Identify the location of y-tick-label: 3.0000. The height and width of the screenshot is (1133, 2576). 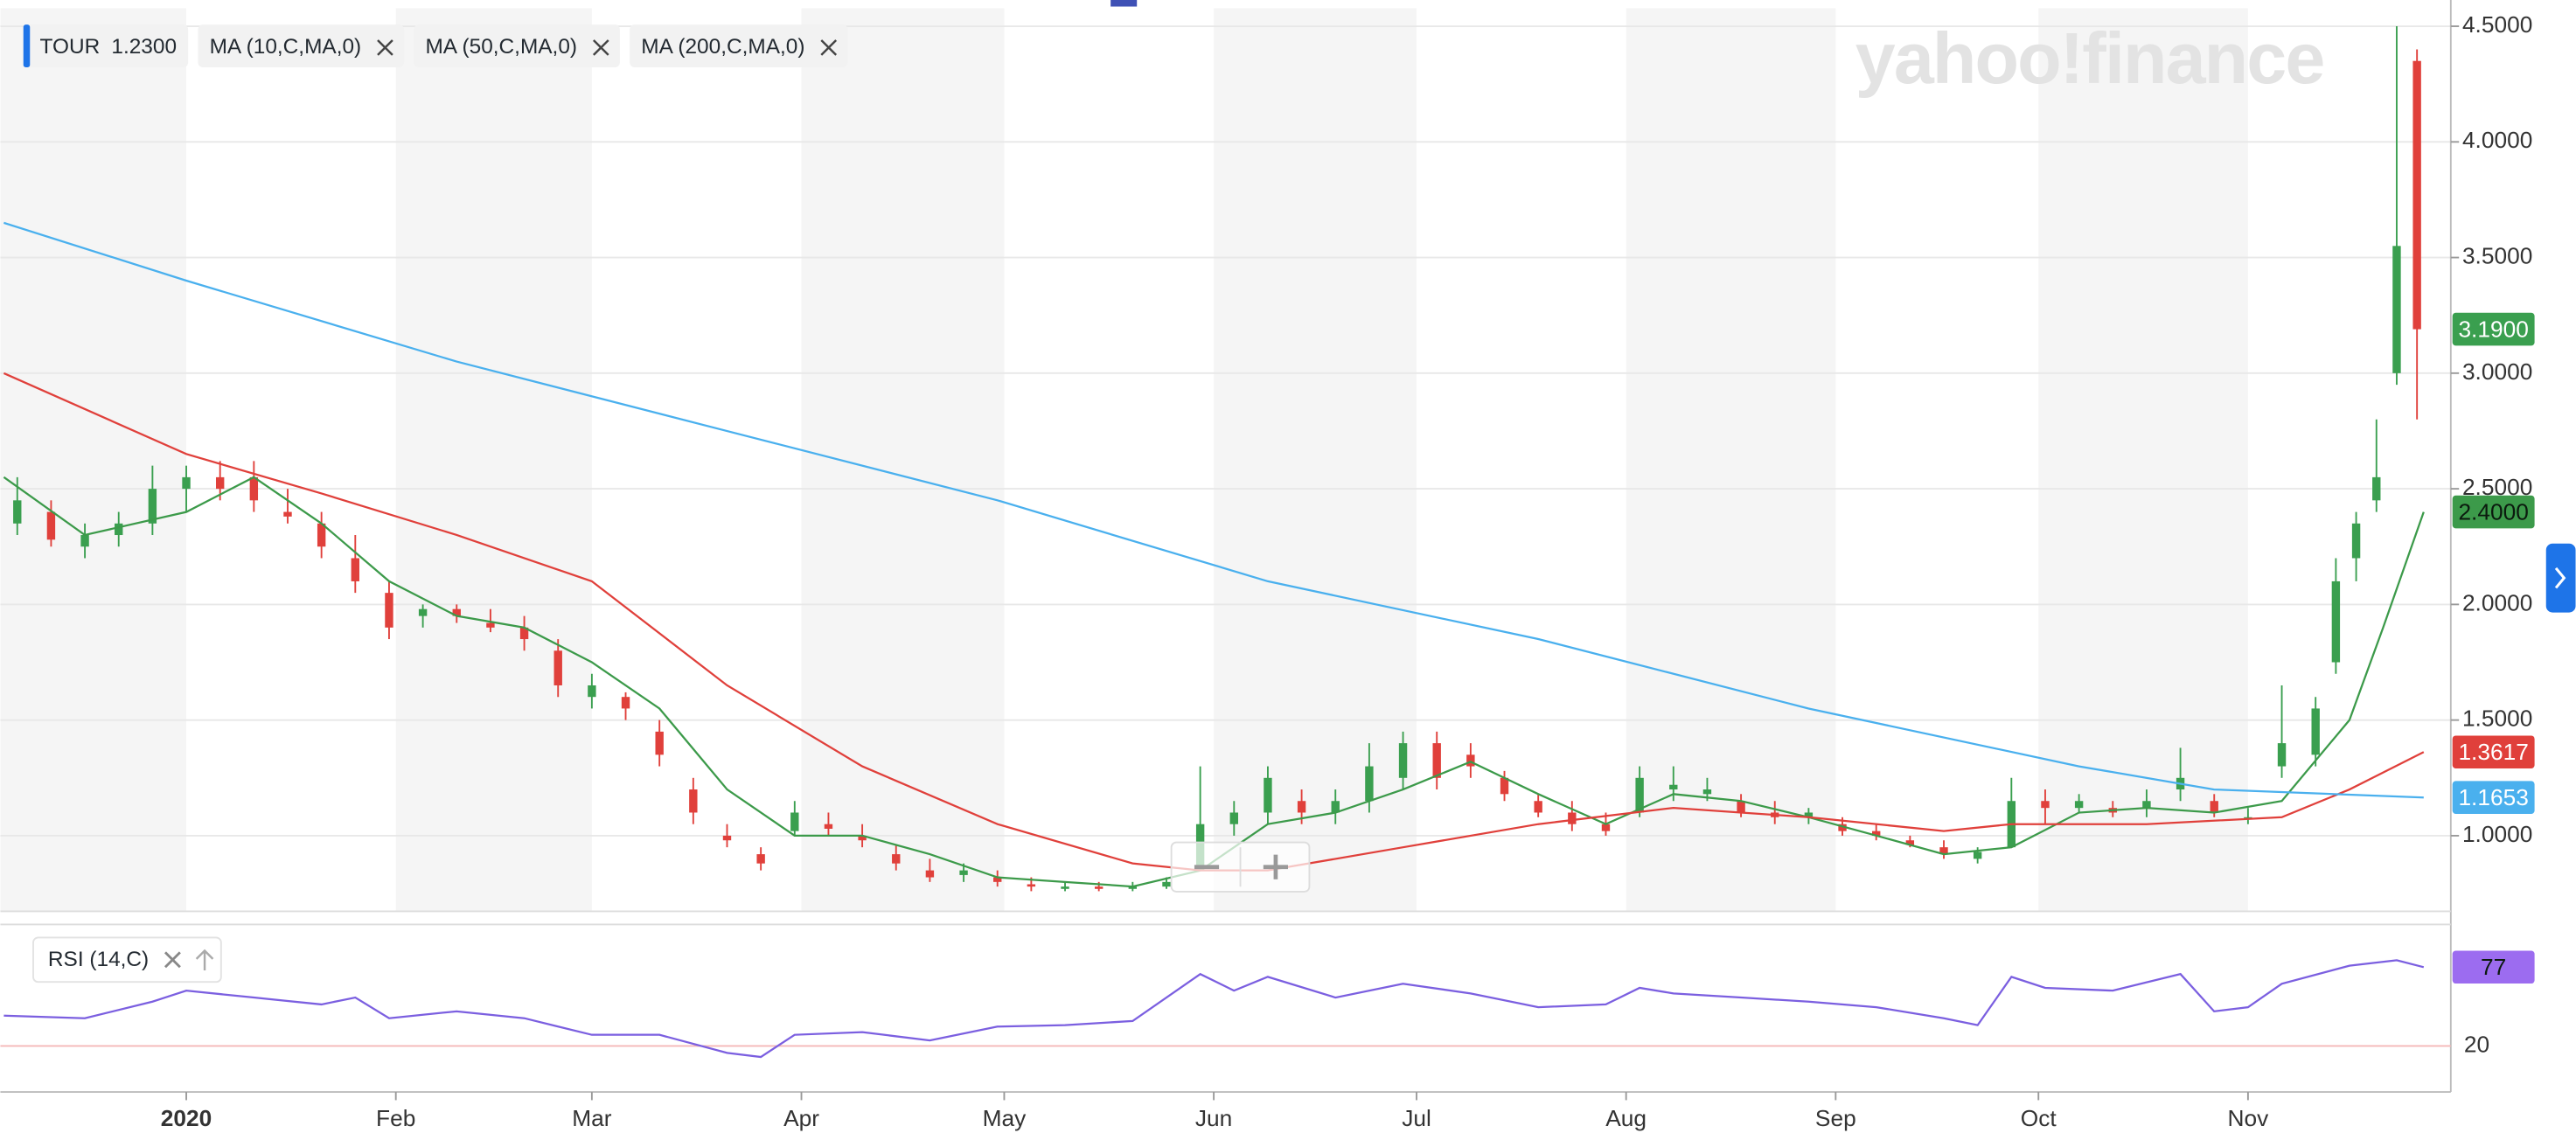
(2497, 371).